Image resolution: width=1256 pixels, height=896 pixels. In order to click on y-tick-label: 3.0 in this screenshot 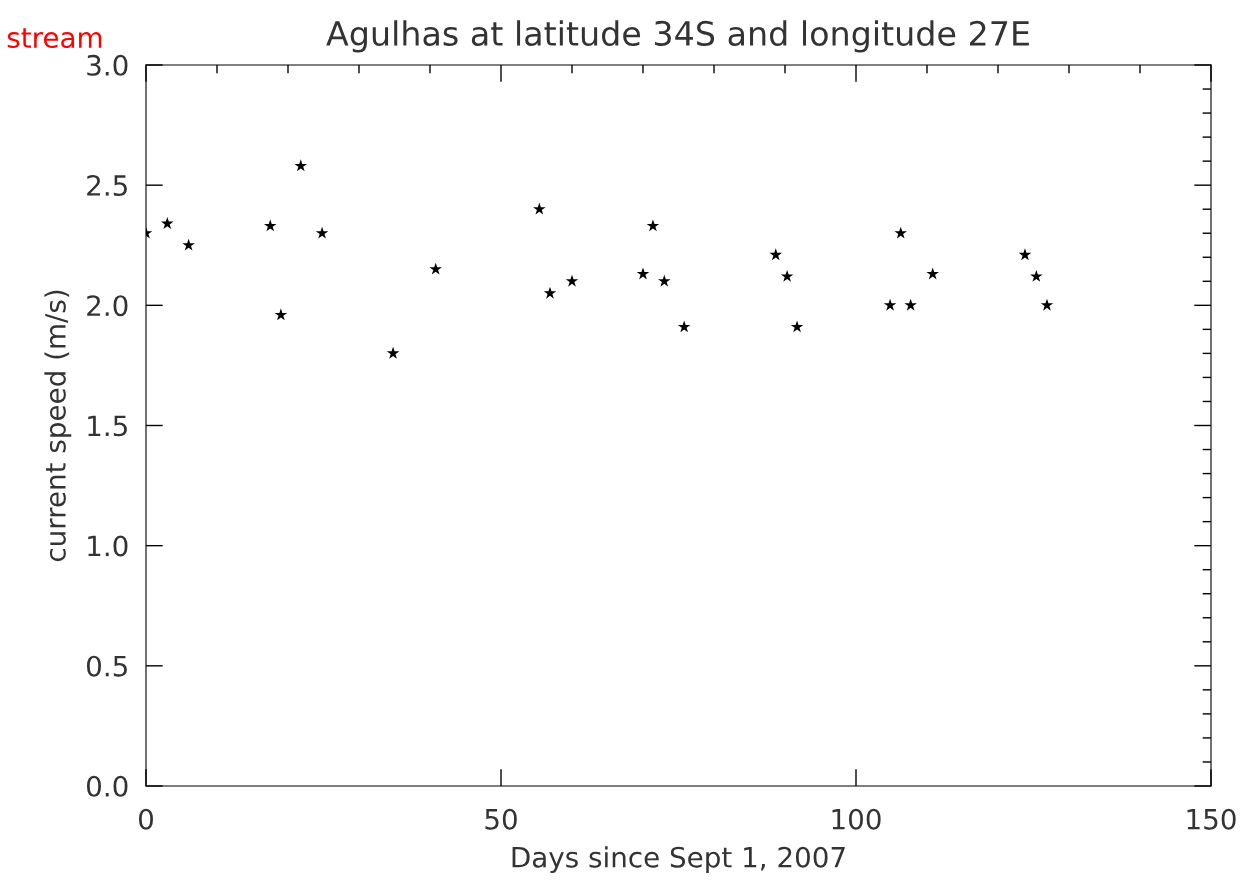, I will do `click(107, 65)`.